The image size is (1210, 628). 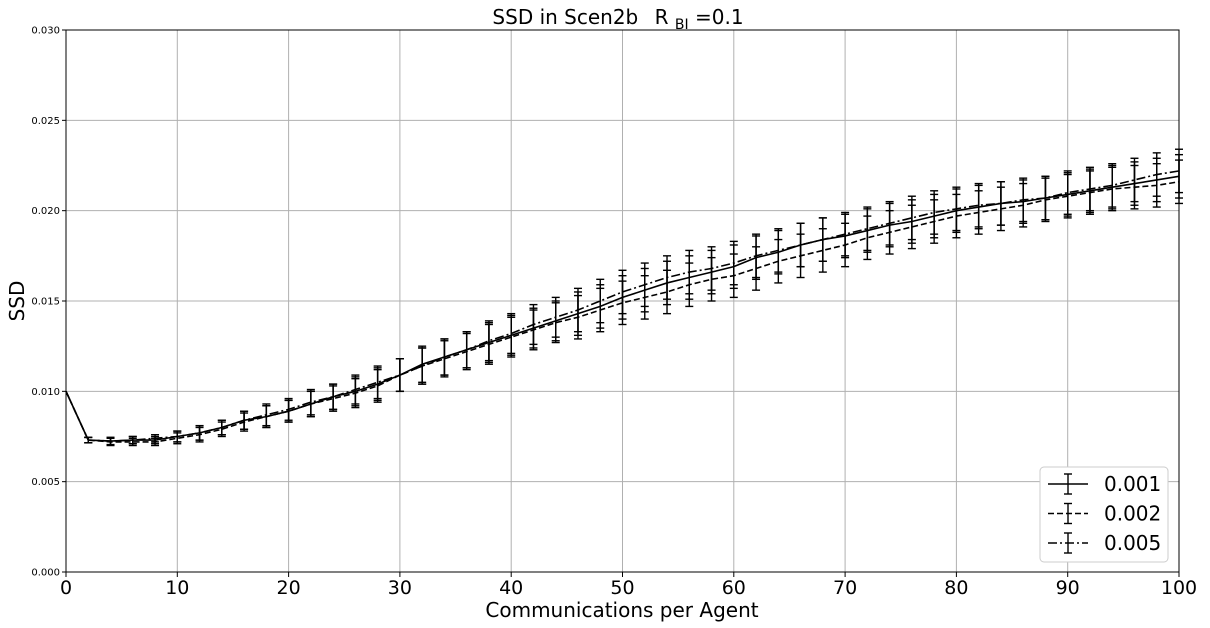 I want to click on y-tick-label: 0.010, so click(x=45, y=392).